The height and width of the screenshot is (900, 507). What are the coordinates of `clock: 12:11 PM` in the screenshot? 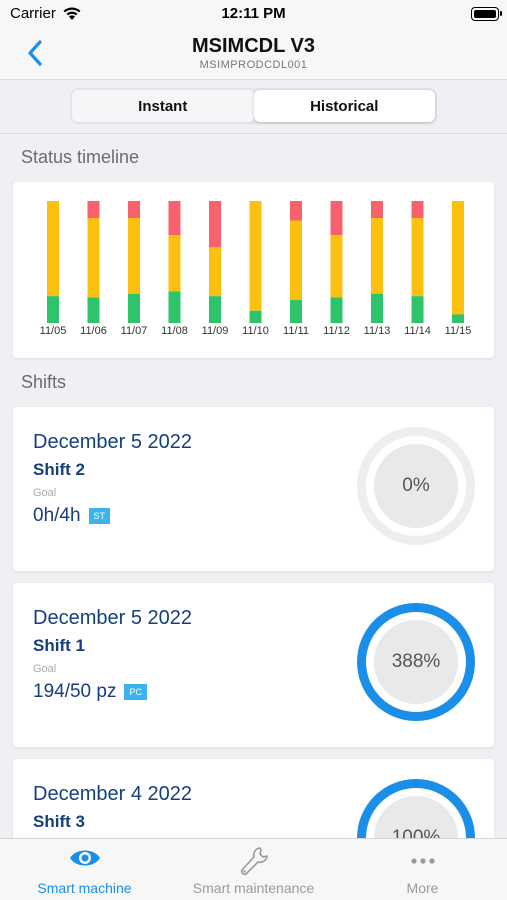 It's located at (253, 13).